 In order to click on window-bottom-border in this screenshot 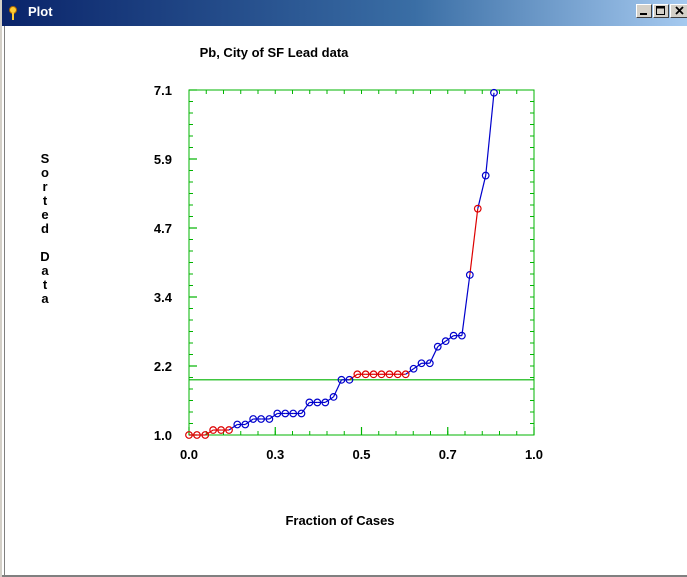, I will do `click(344, 576)`.